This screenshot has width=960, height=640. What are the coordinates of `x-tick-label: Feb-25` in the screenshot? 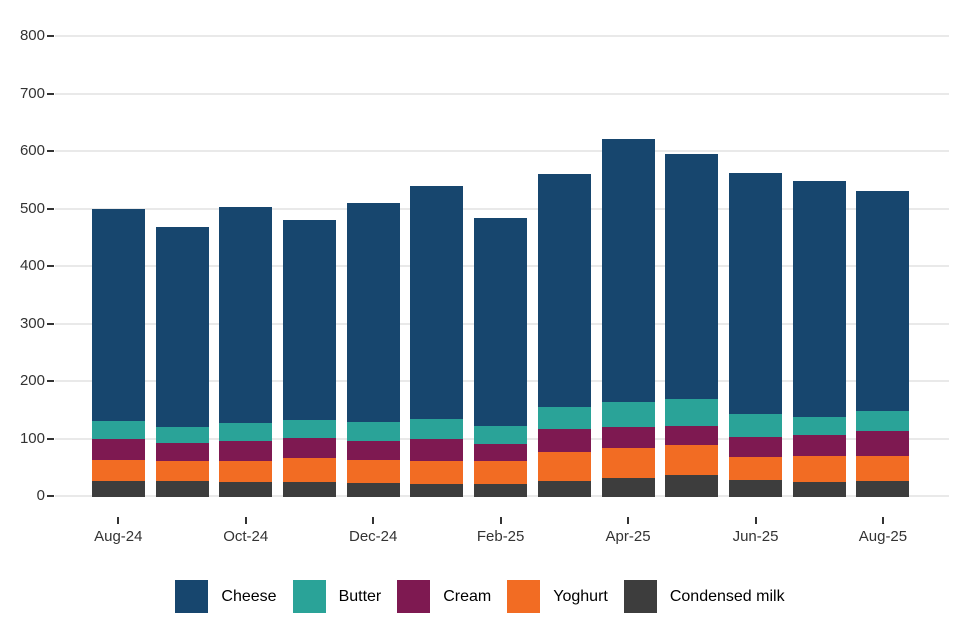 It's located at (500, 536).